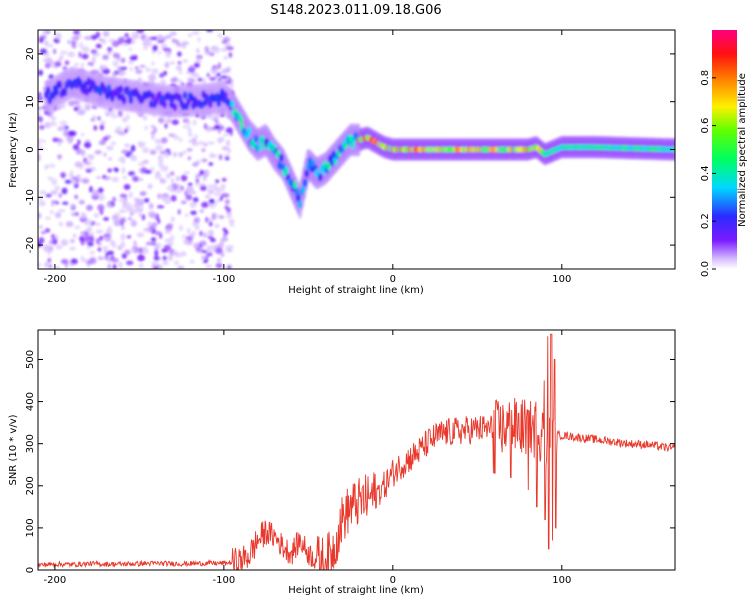 The height and width of the screenshot is (600, 750). What do you see at coordinates (13, 449) in the screenshot?
I see `snr-y-label: SNR (10 * v/v)` at bounding box center [13, 449].